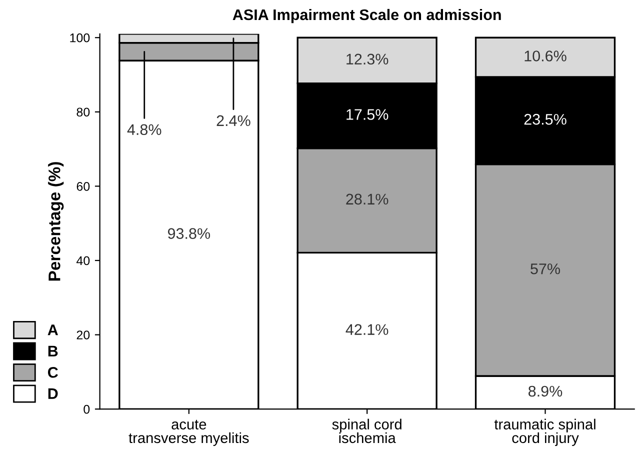 The height and width of the screenshot is (452, 644). Describe the element at coordinates (545, 391) in the screenshot. I see `data-label: 8.9%` at that location.